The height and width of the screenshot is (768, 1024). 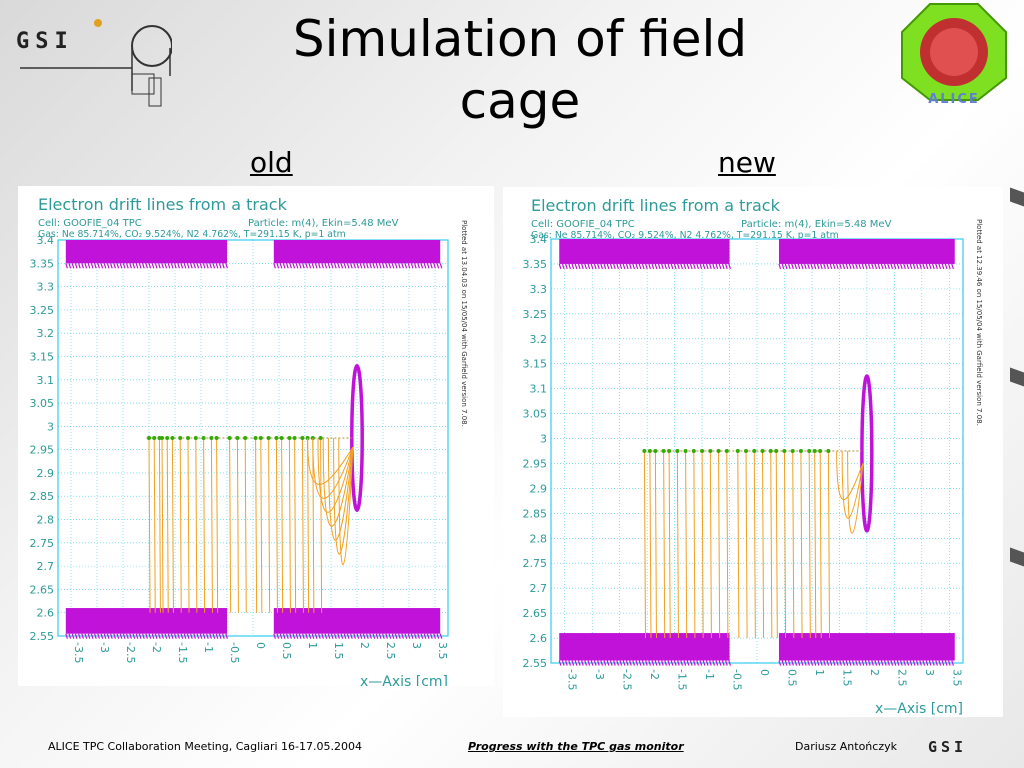 What do you see at coordinates (901, 678) in the screenshot?
I see `x-tick-label: 2.5` at bounding box center [901, 678].